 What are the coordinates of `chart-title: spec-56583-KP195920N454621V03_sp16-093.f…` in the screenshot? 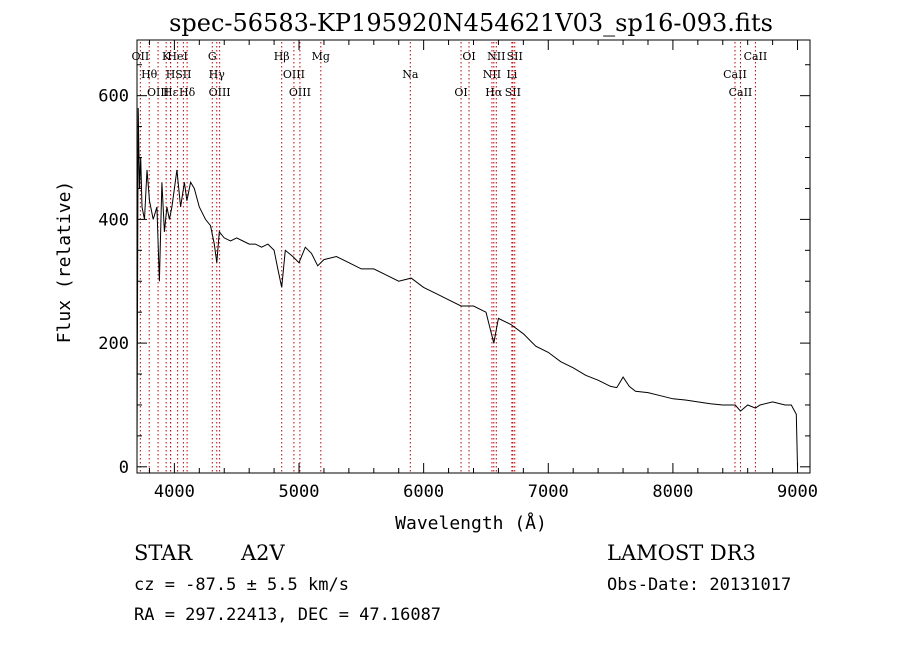 It's located at (471, 23).